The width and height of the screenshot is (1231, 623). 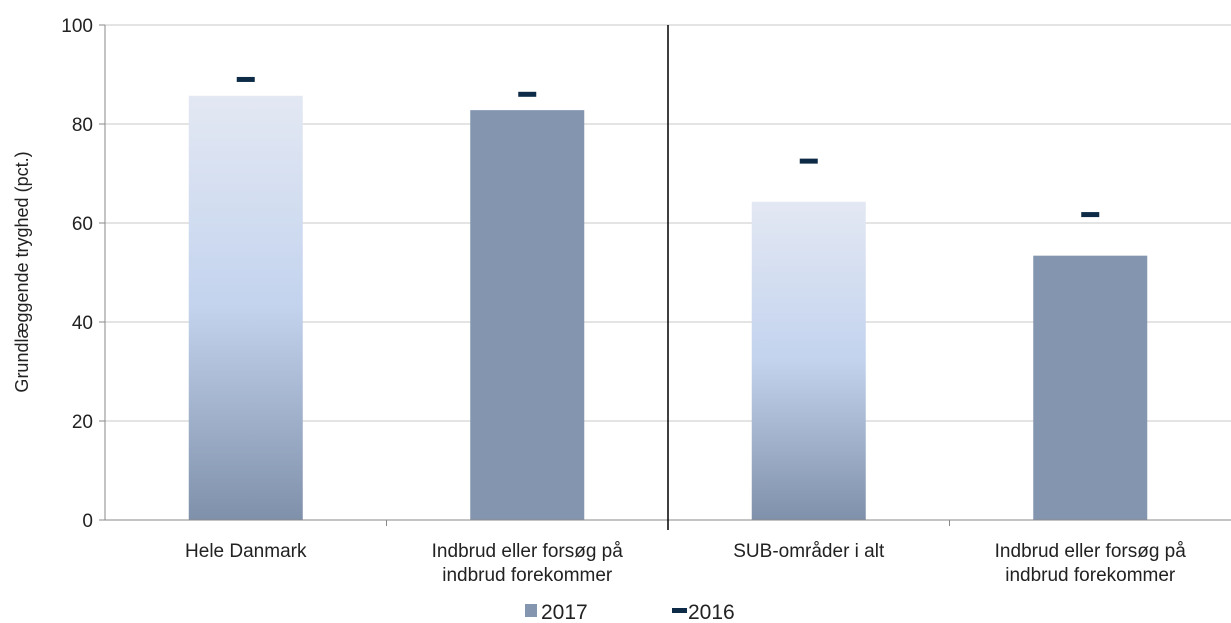 I want to click on legend-label-2017: 2017, so click(x=564, y=612).